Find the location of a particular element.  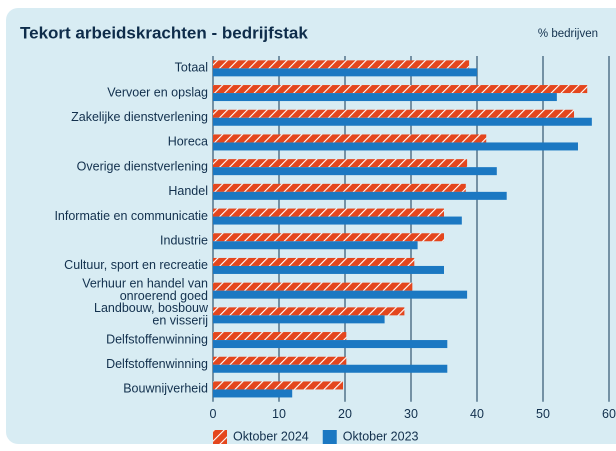

y-tick-label: Industrie is located at coordinates (184, 241).